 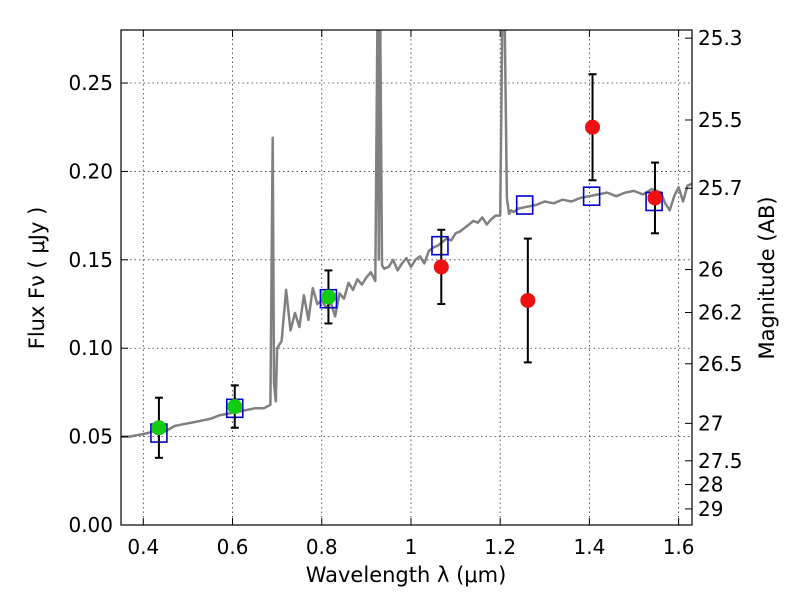 I want to click on y2-axis-label: Magnitude (AB), so click(x=767, y=277).